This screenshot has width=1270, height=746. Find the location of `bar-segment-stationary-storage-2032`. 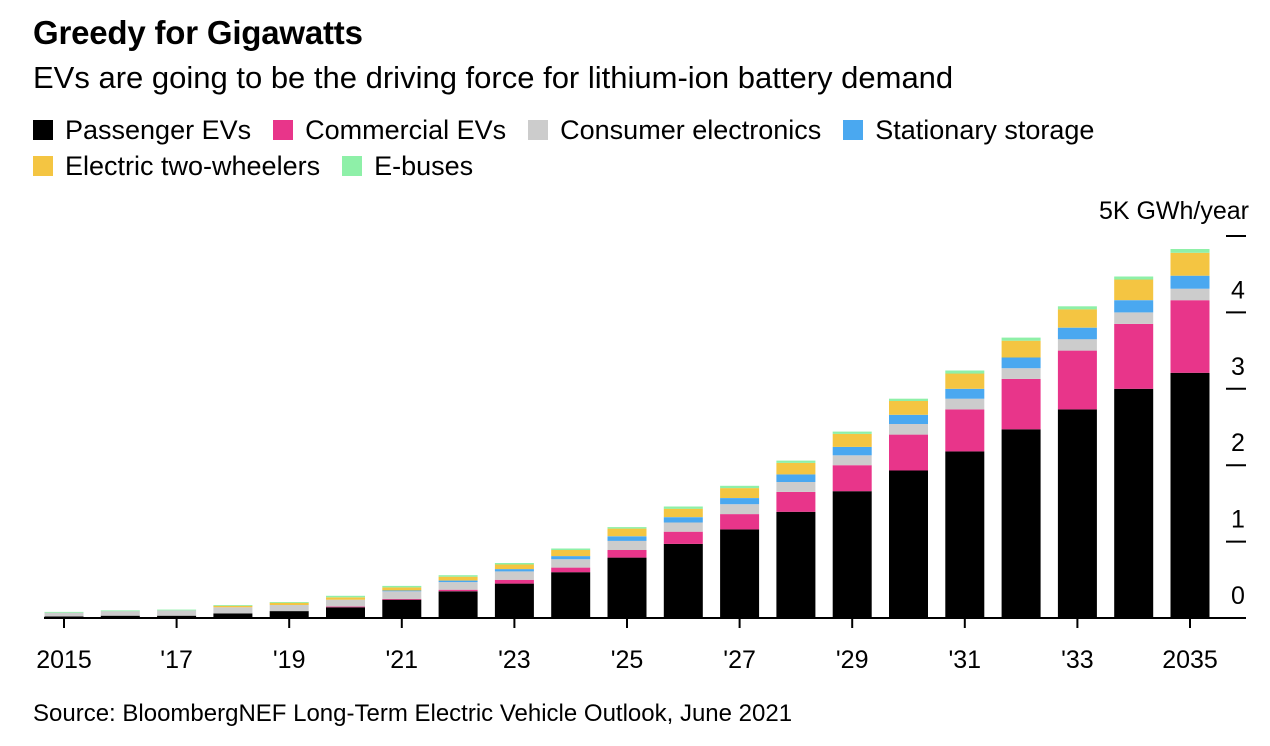

bar-segment-stationary-storage-2032 is located at coordinates (1021, 363).